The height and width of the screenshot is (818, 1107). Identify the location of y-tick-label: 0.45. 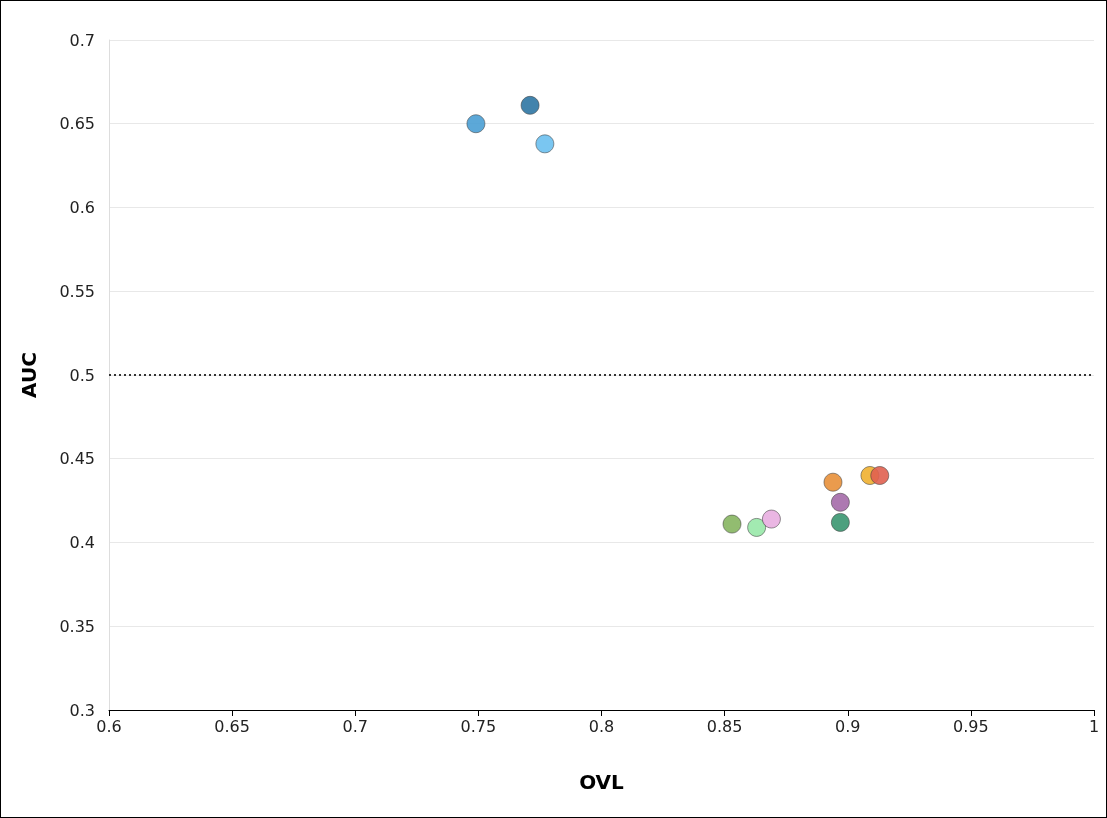
(77, 459).